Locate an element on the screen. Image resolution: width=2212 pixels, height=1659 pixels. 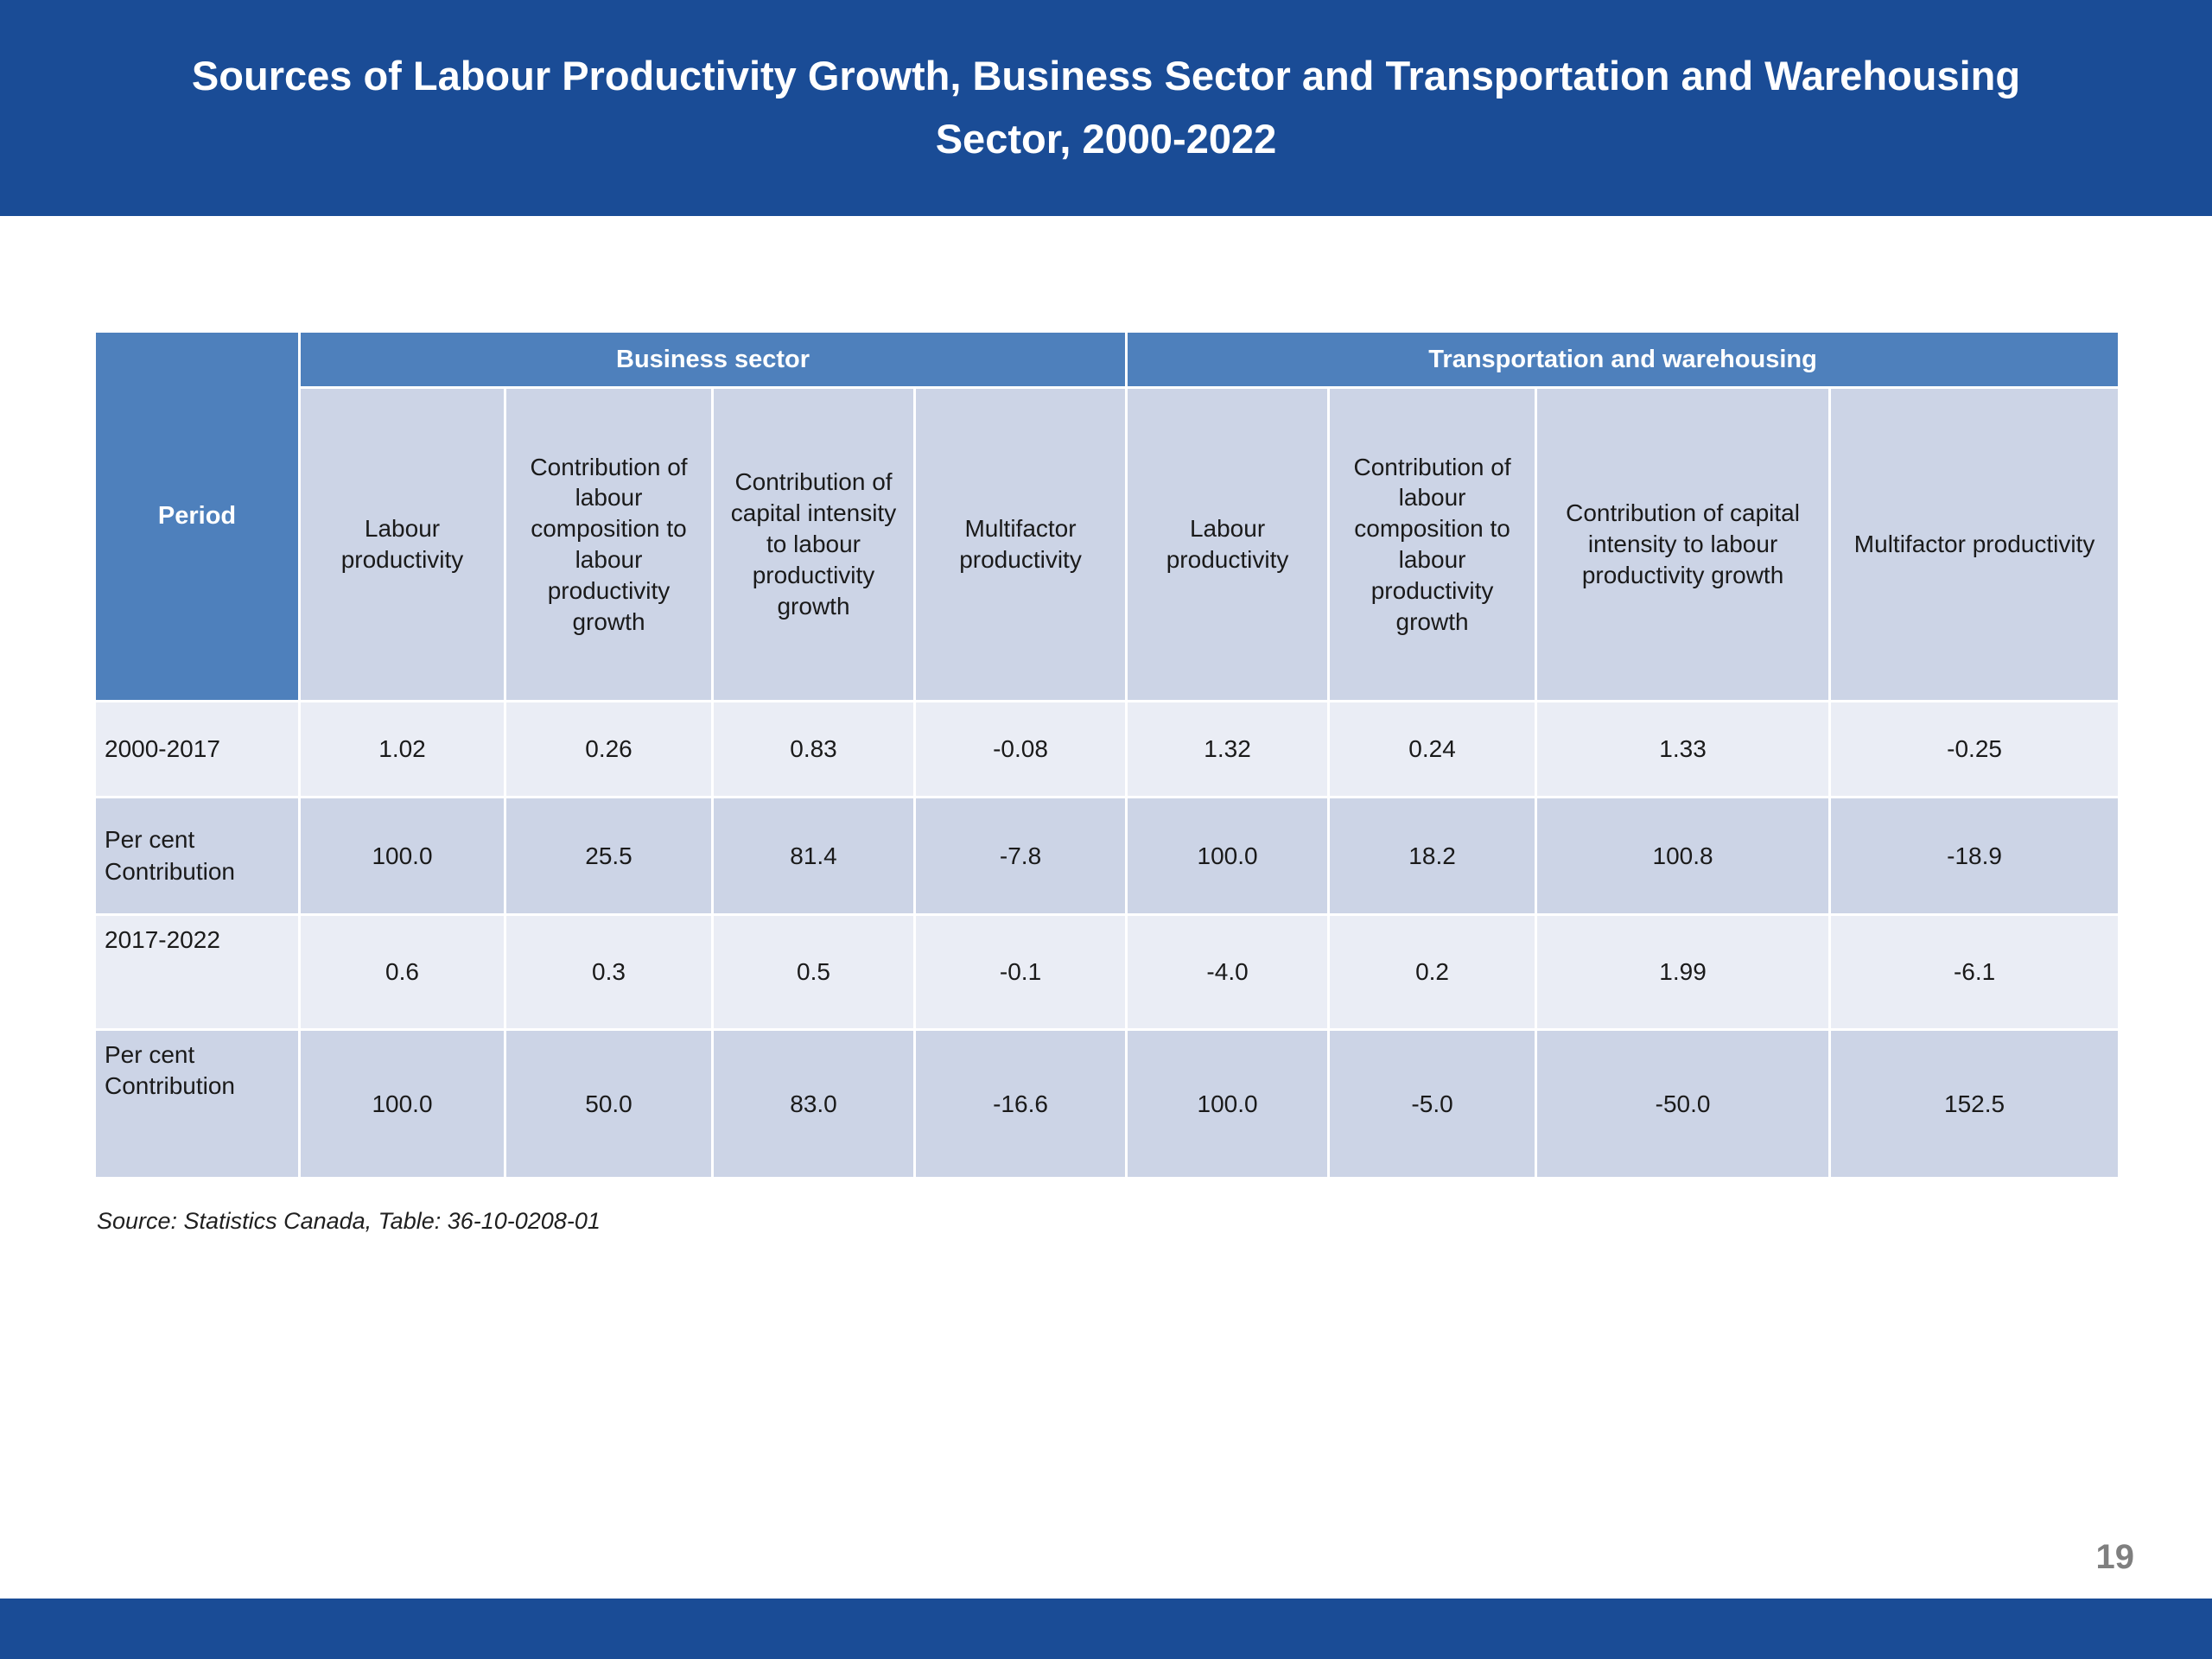
value-cell: 81.4 is located at coordinates (813, 856).